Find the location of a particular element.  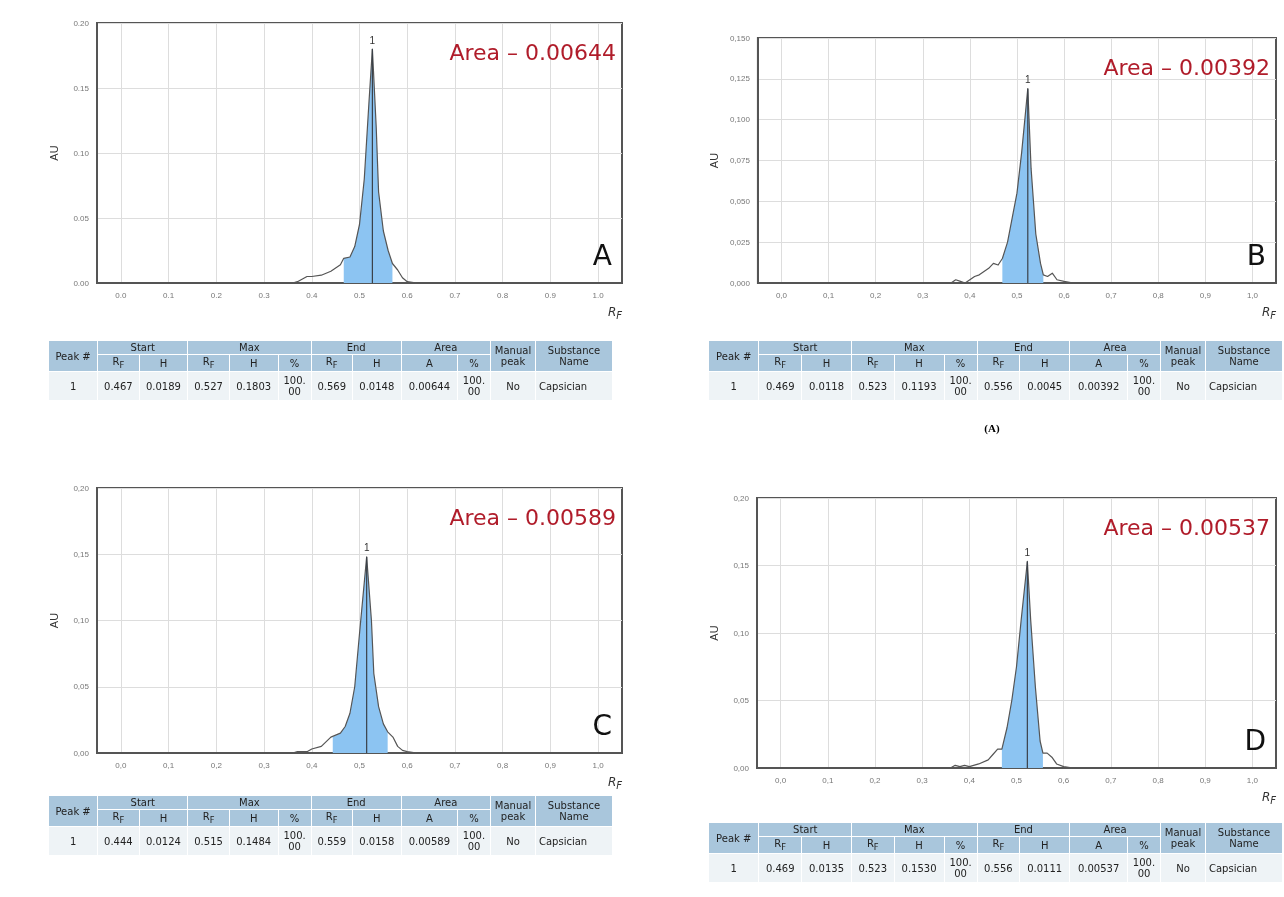

x-tick-label: 0.2 is located at coordinates (216, 295).